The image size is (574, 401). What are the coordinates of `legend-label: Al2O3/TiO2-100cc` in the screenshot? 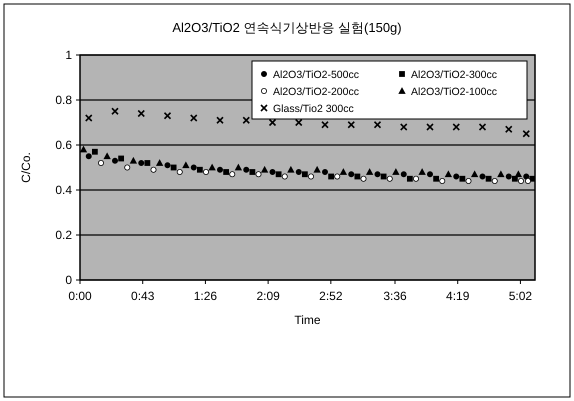 It's located at (454, 92).